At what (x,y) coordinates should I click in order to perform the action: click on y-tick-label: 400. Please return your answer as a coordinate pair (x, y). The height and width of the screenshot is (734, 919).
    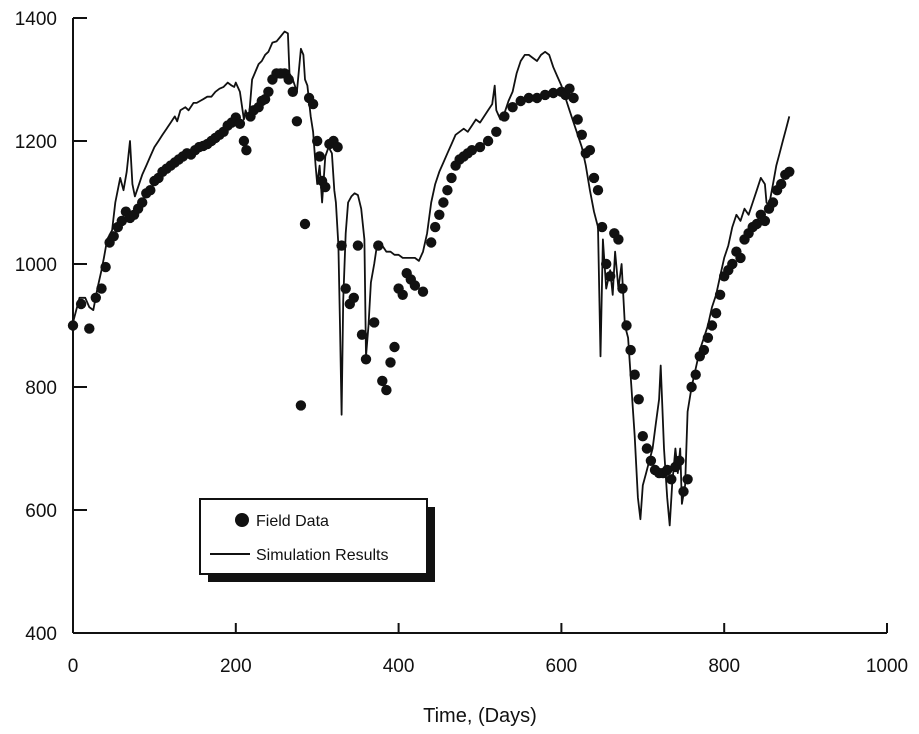
    Looking at the image, I should click on (41, 634).